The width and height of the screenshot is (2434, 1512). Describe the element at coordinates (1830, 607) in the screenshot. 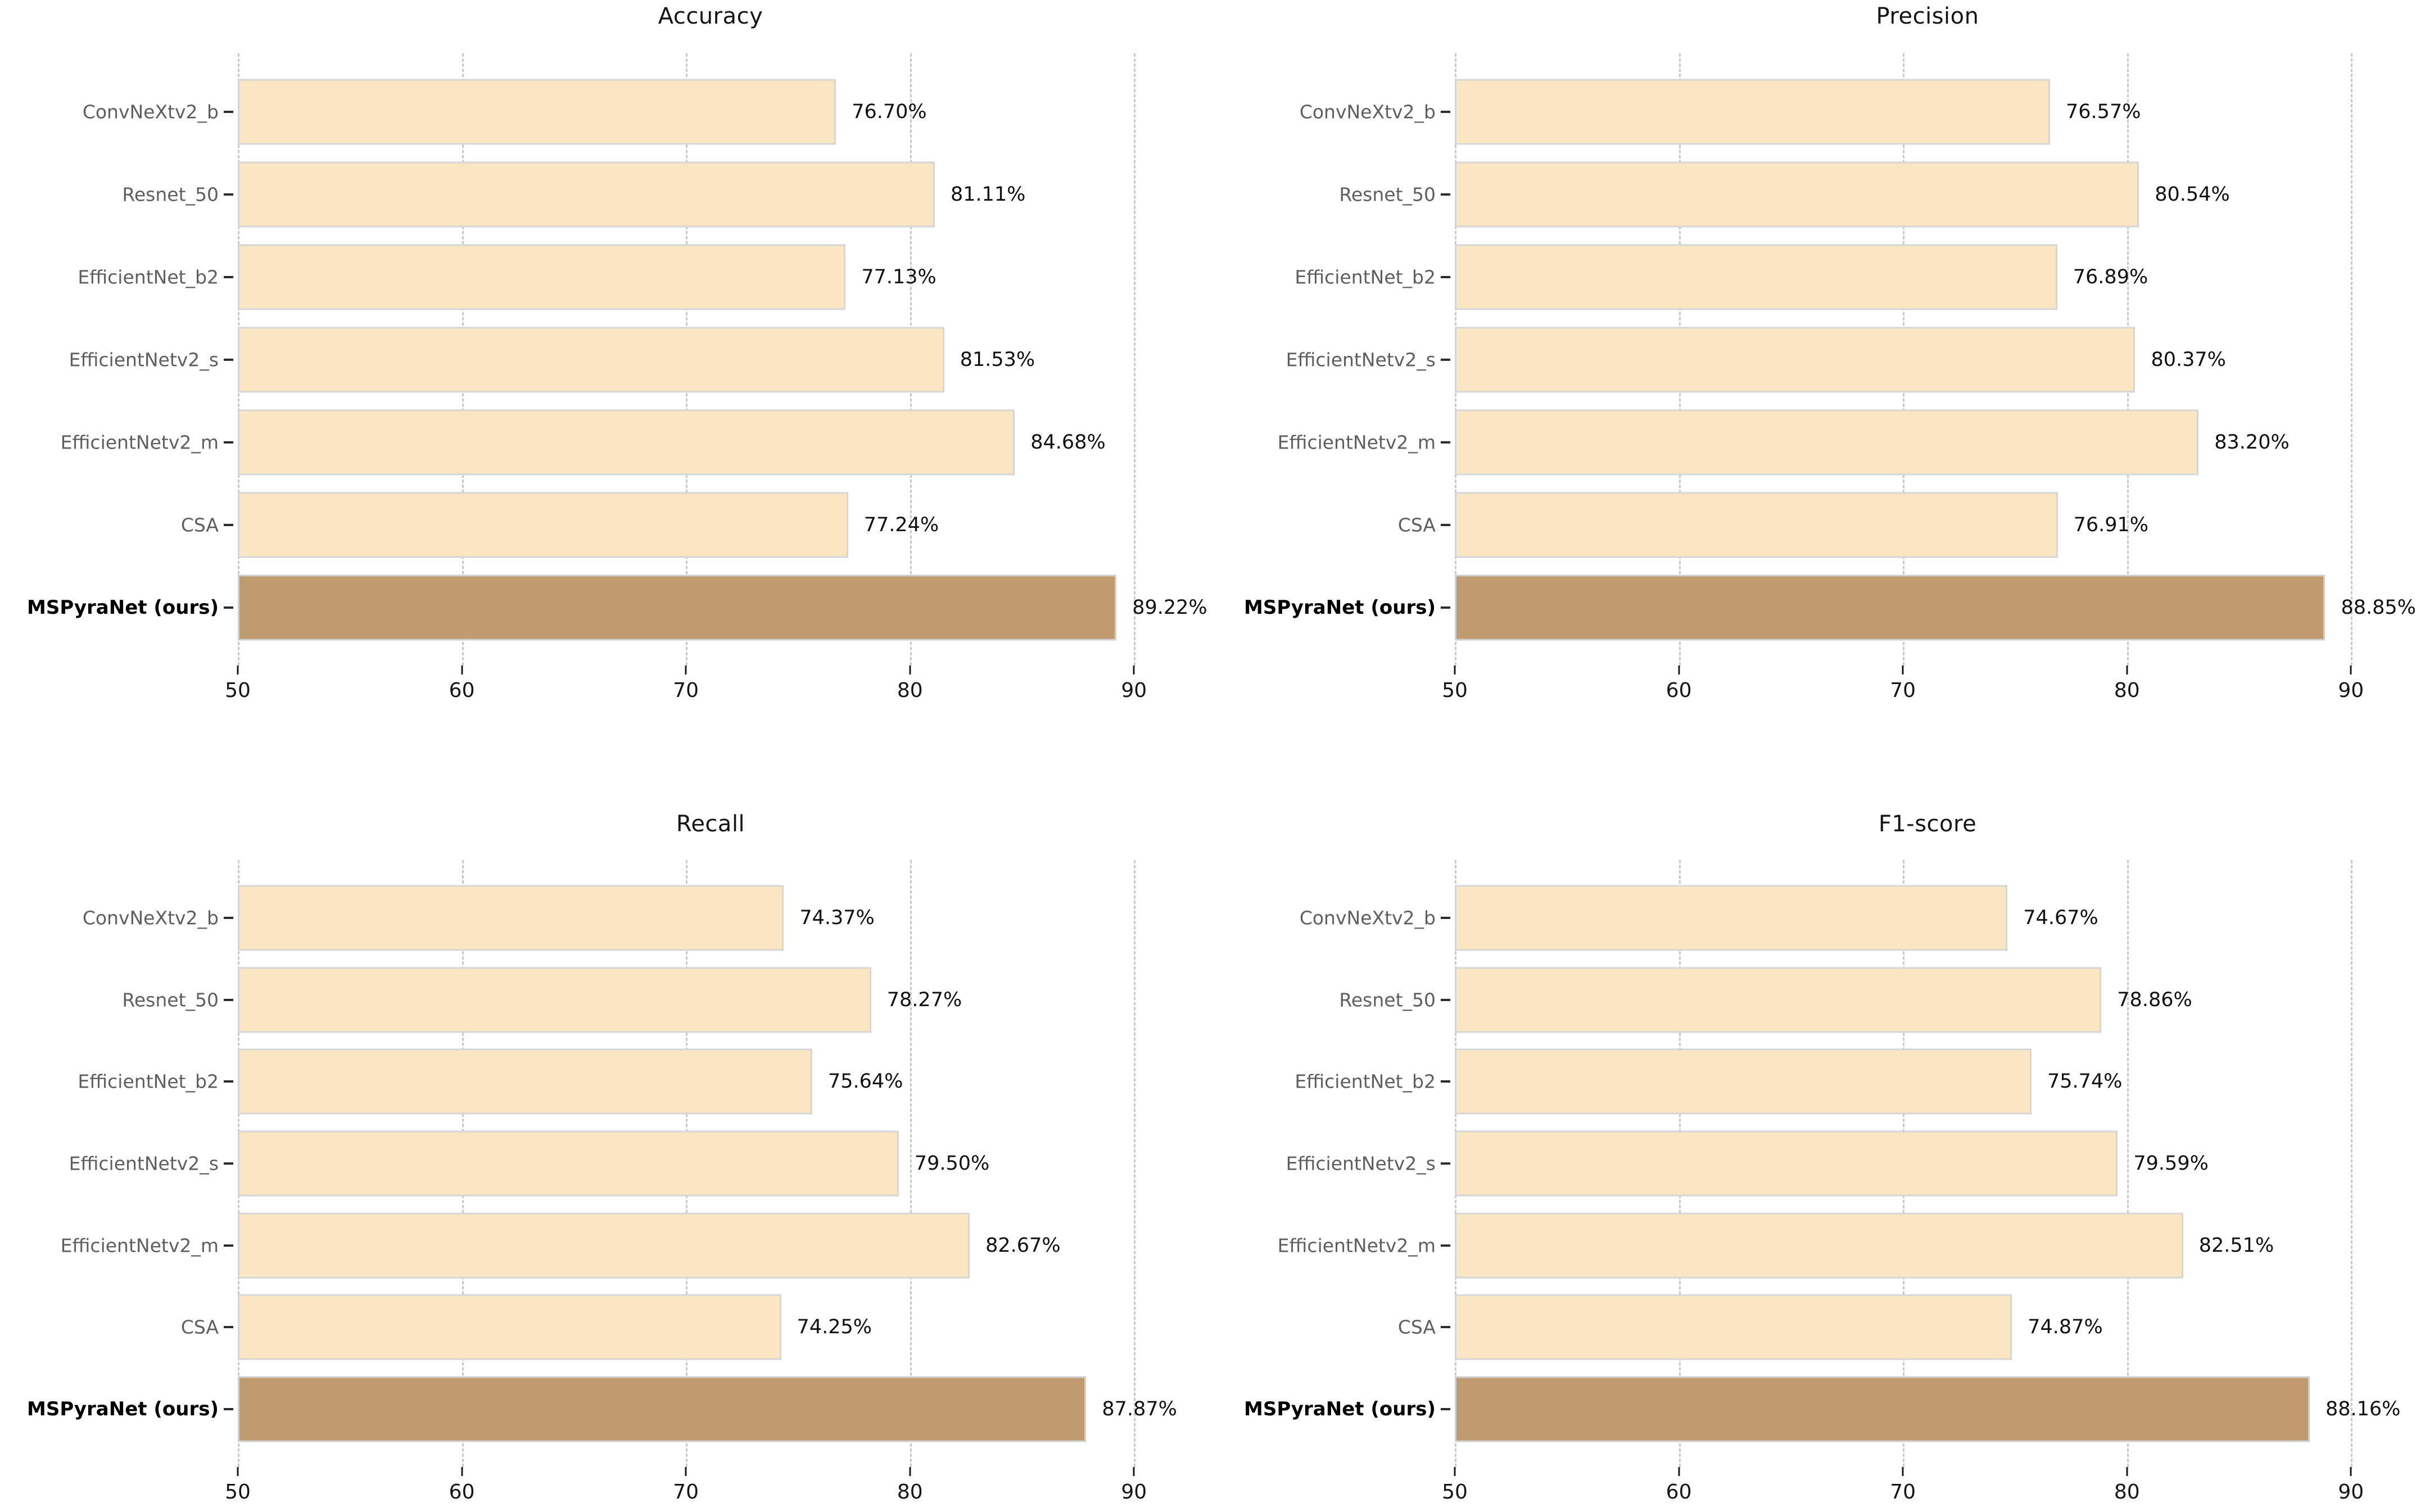

I see `bar-row: MSPyraNet (ours) 88.85%` at that location.